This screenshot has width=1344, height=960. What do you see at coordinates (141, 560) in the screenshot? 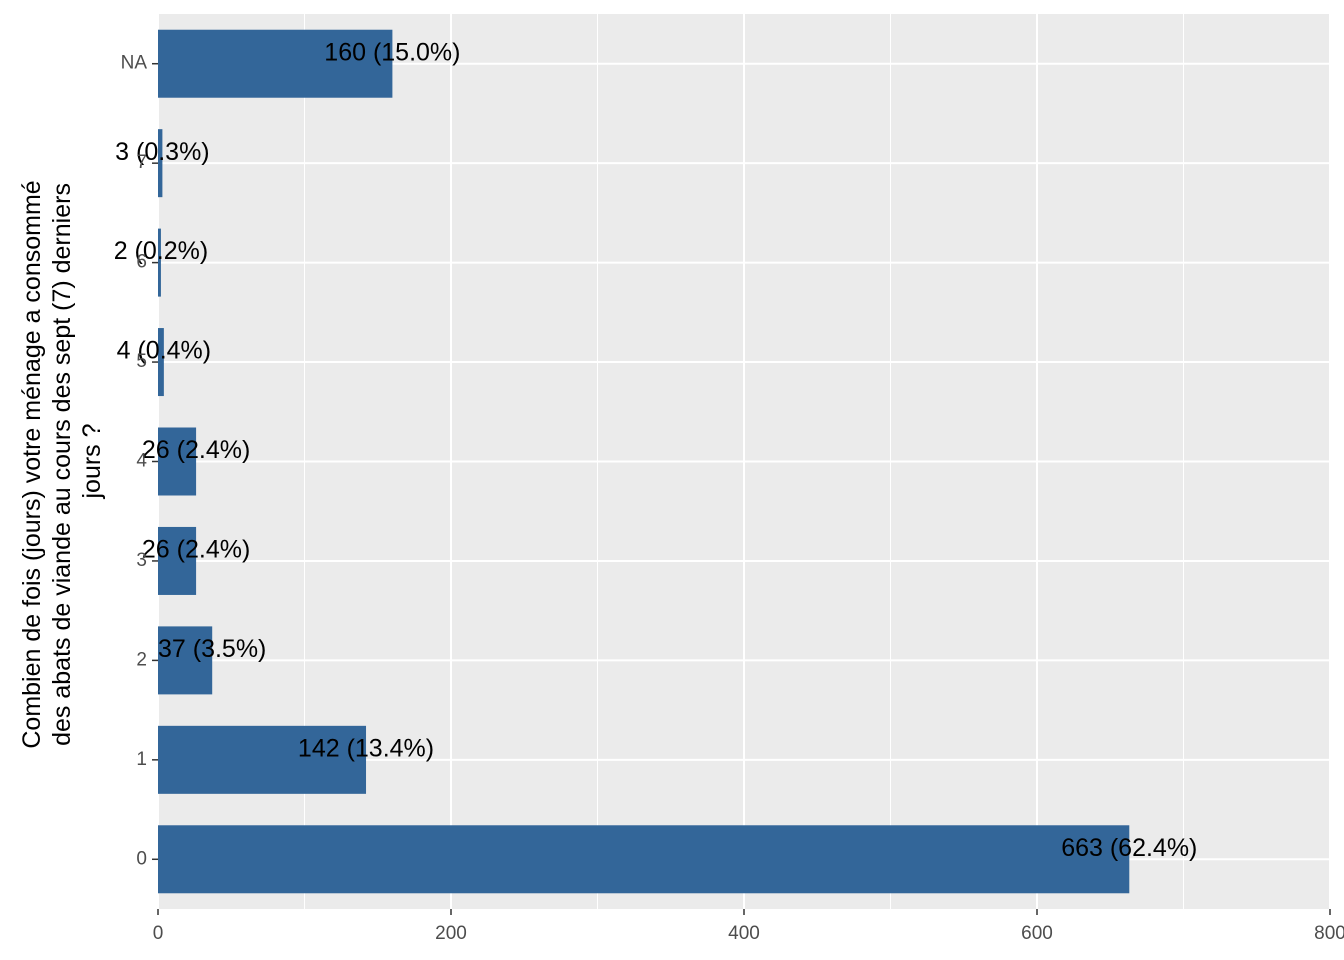
I see `y-tick-label-3: 3` at bounding box center [141, 560].